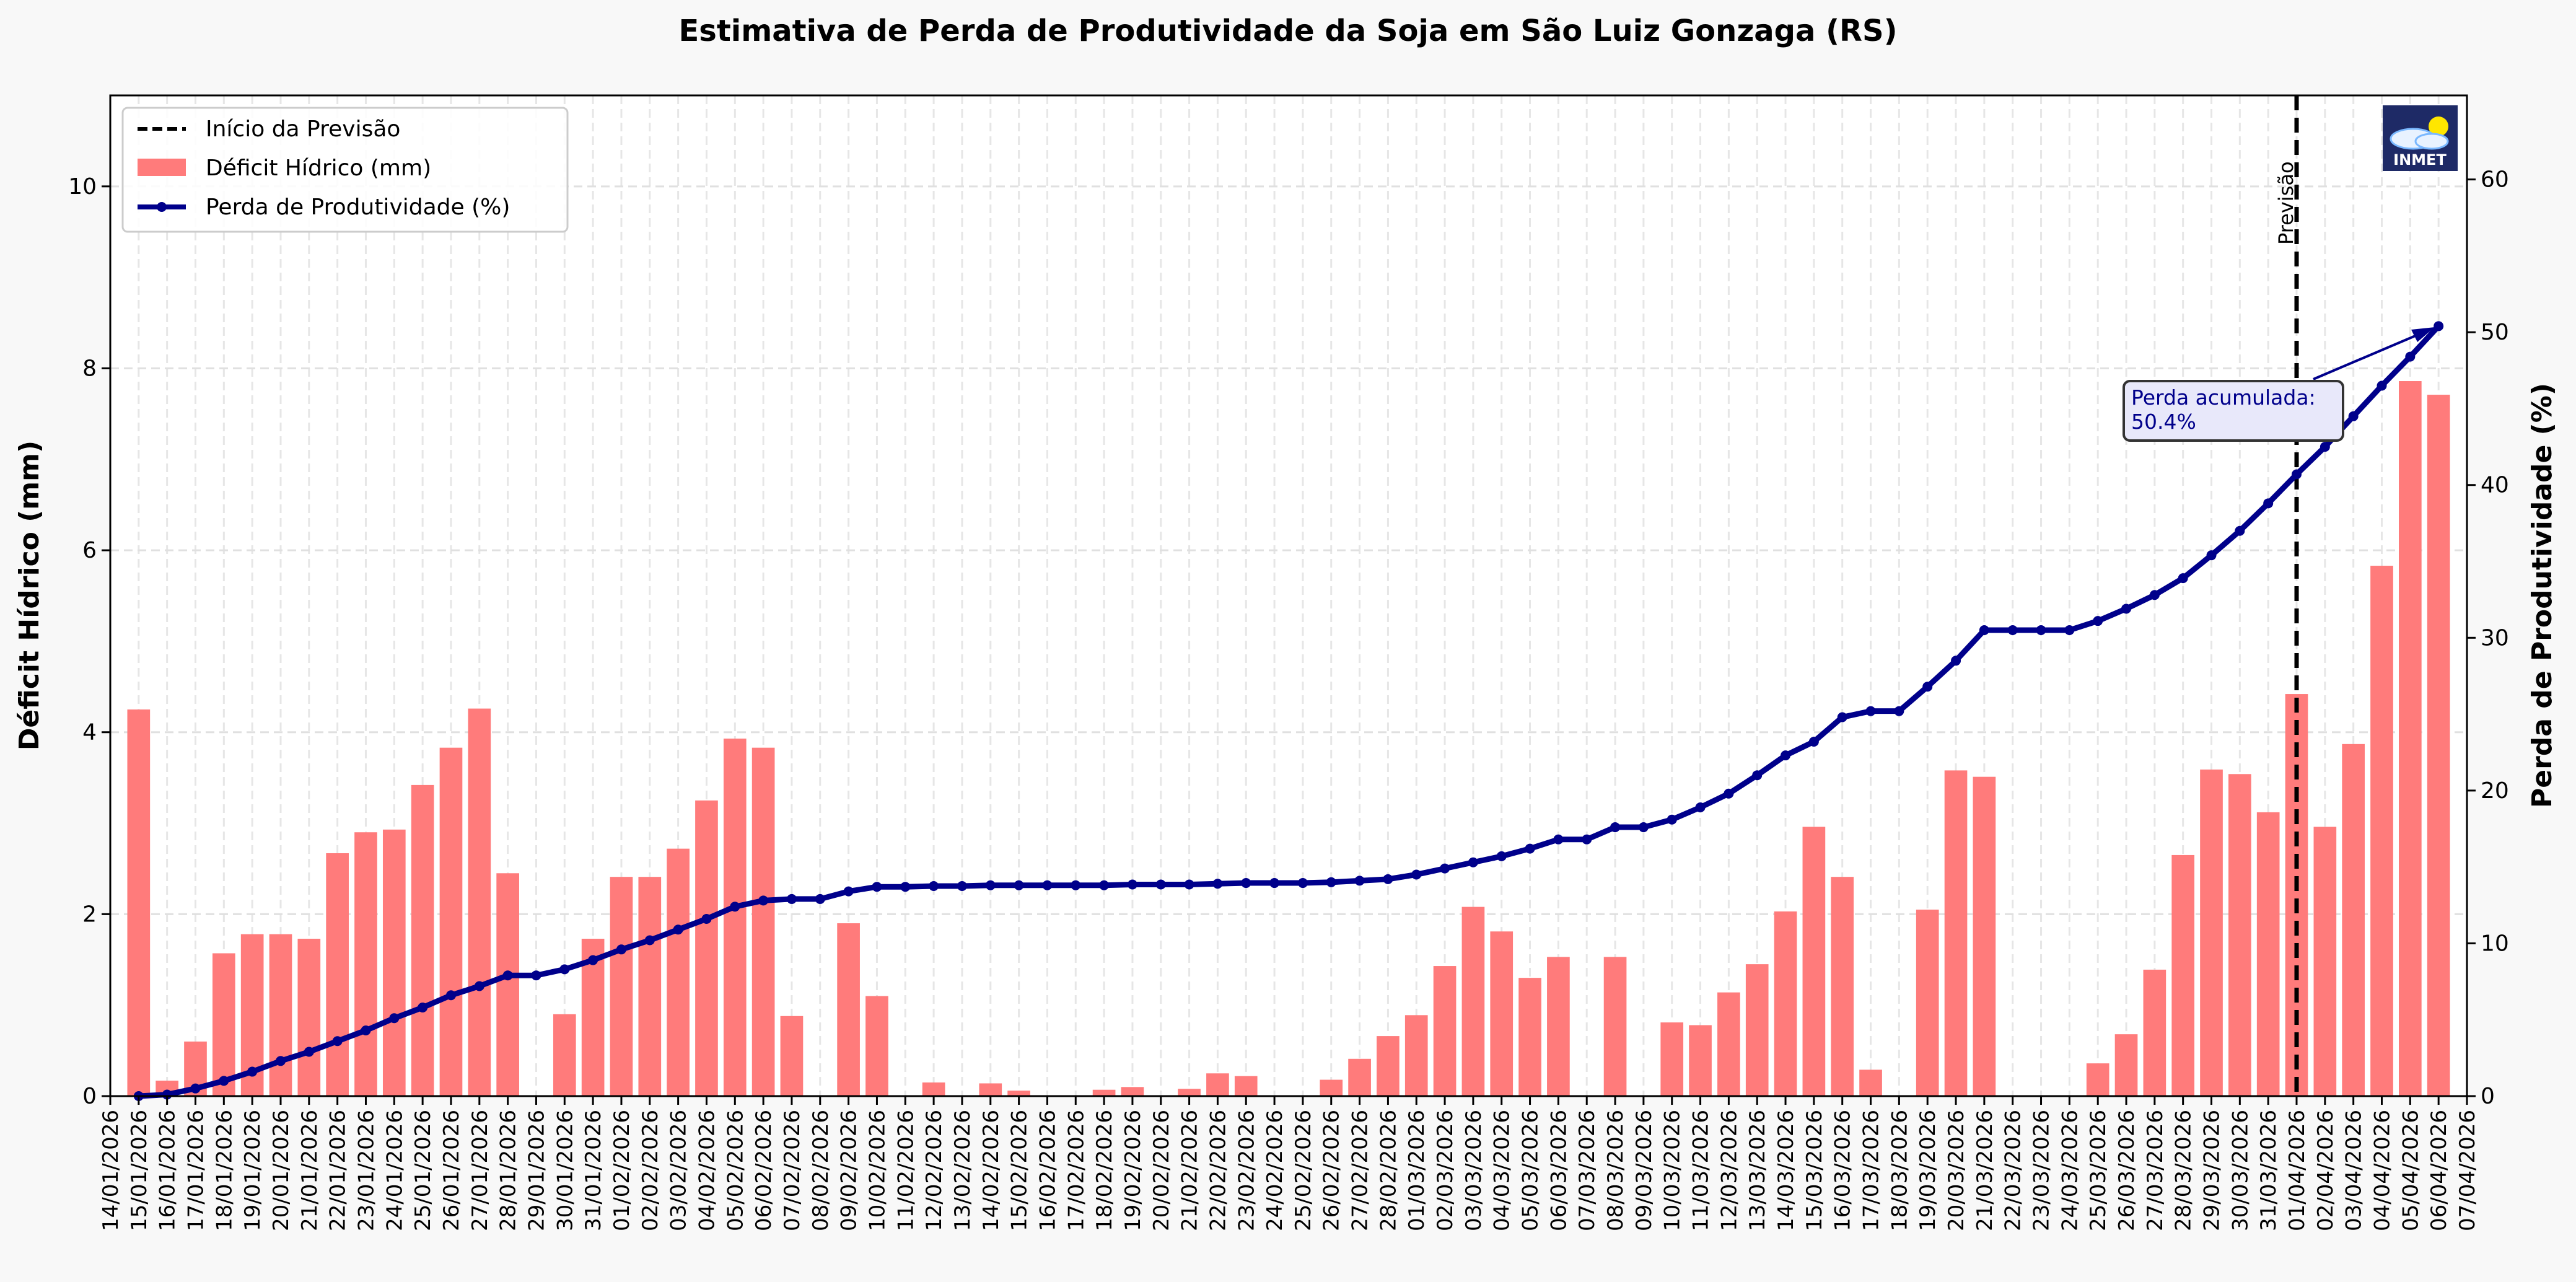  I want to click on logo-text: INMET, so click(2420, 160).